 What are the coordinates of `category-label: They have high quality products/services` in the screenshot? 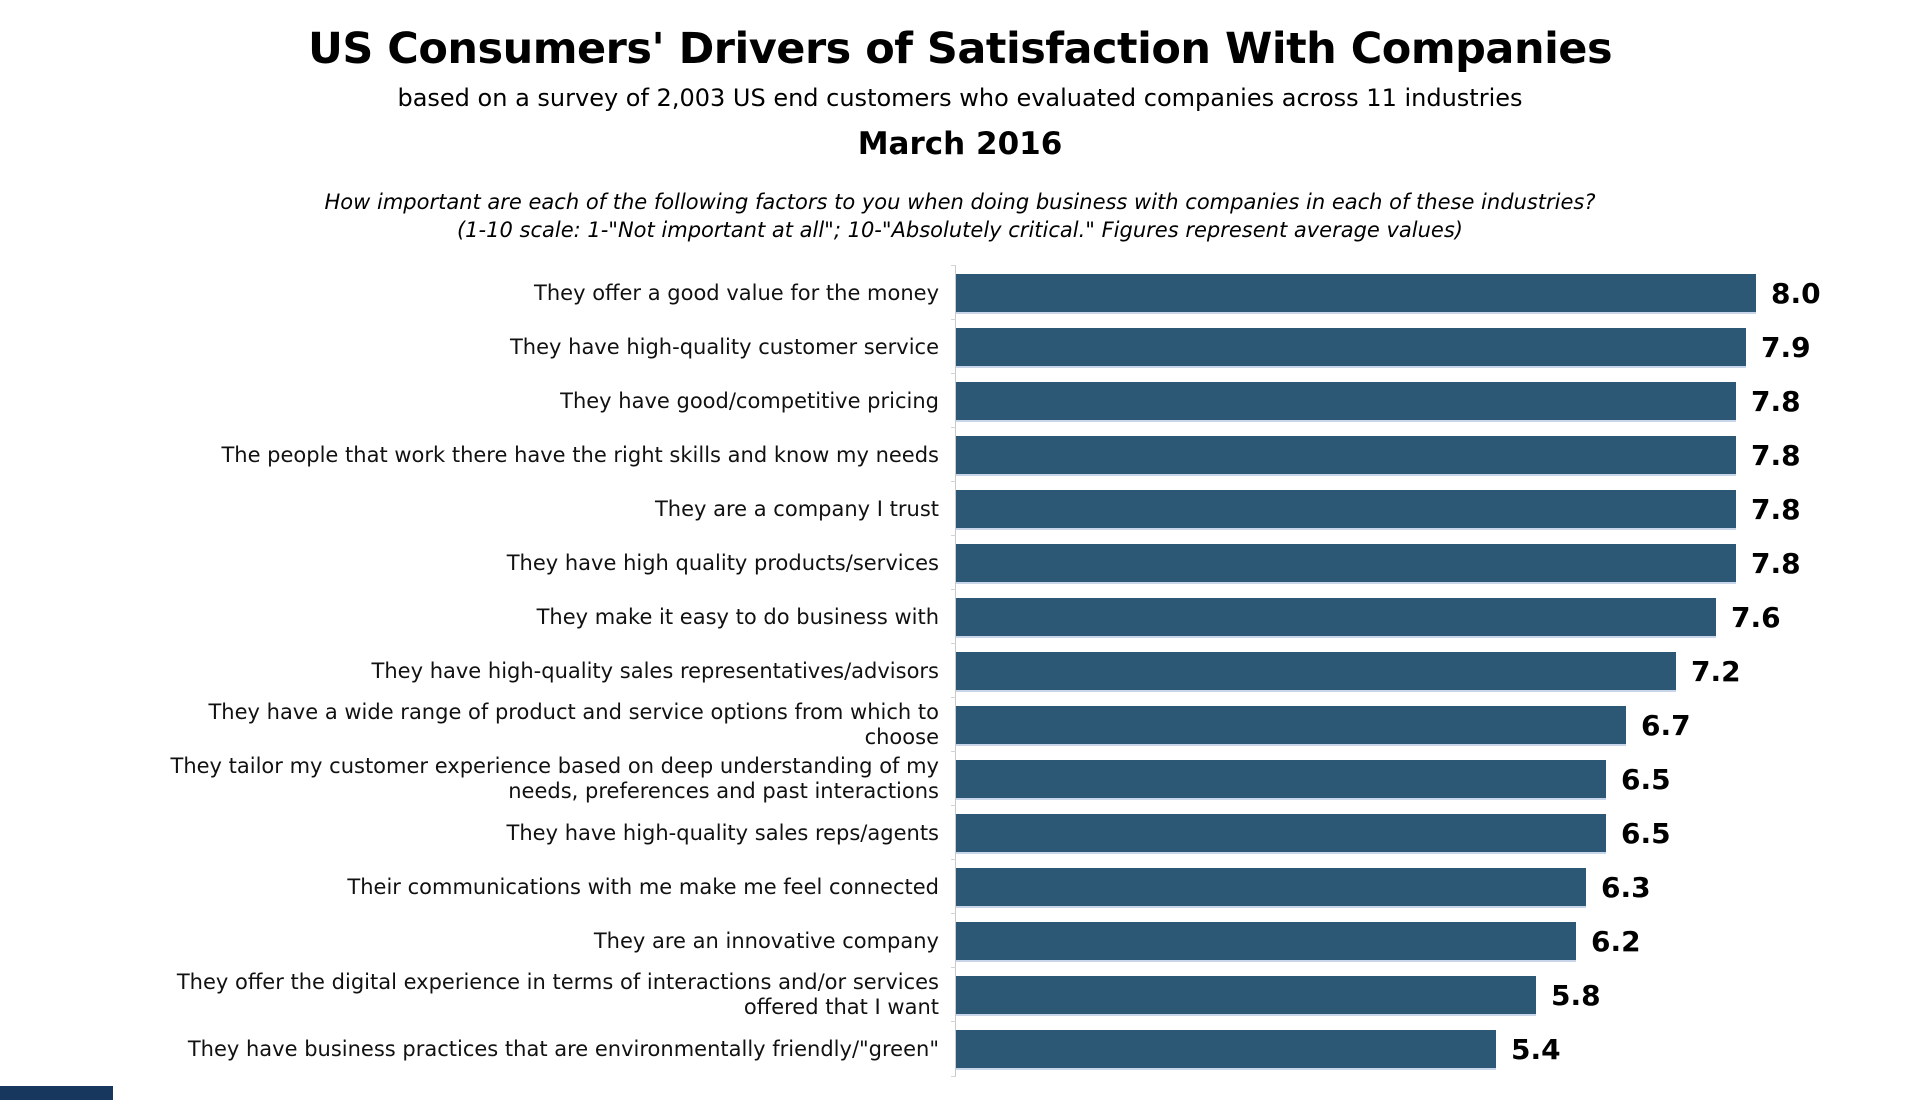 It's located at (722, 562).